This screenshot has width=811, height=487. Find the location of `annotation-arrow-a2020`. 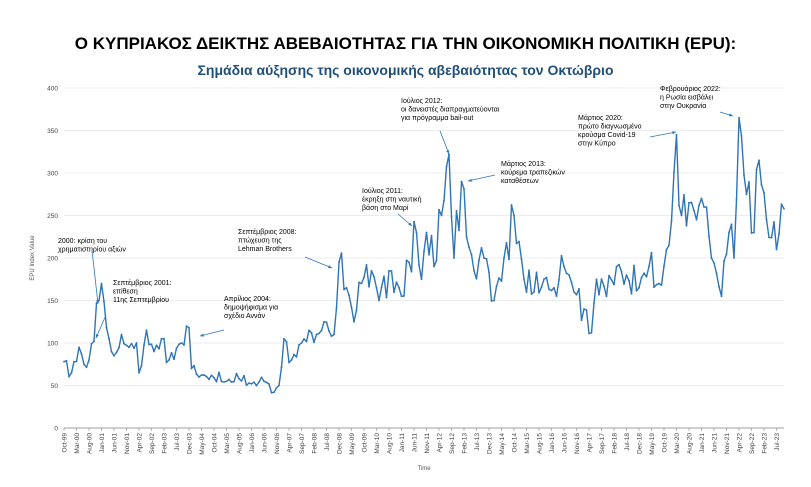

annotation-arrow-a2020 is located at coordinates (663, 134).